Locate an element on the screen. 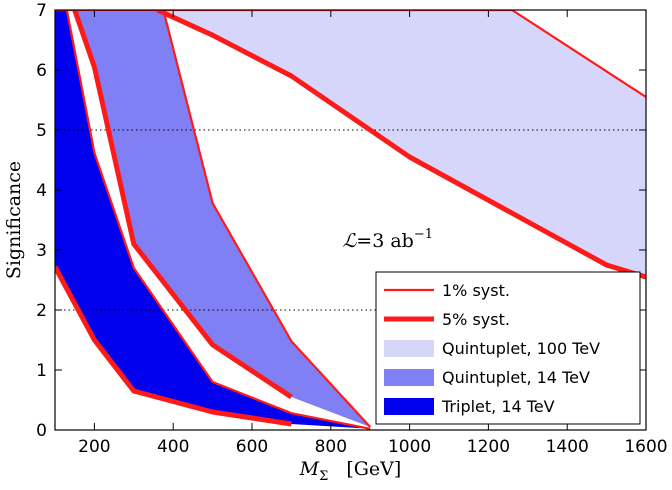 Image resolution: width=672 pixels, height=490 pixels. y-tick-label: 7 is located at coordinates (41, 11).